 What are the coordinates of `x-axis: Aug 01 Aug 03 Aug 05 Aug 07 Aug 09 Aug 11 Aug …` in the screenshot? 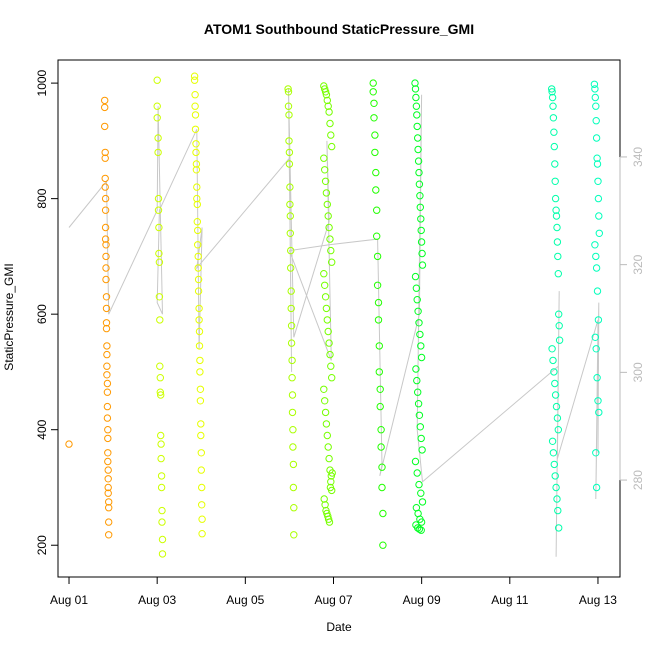 It's located at (333, 591).